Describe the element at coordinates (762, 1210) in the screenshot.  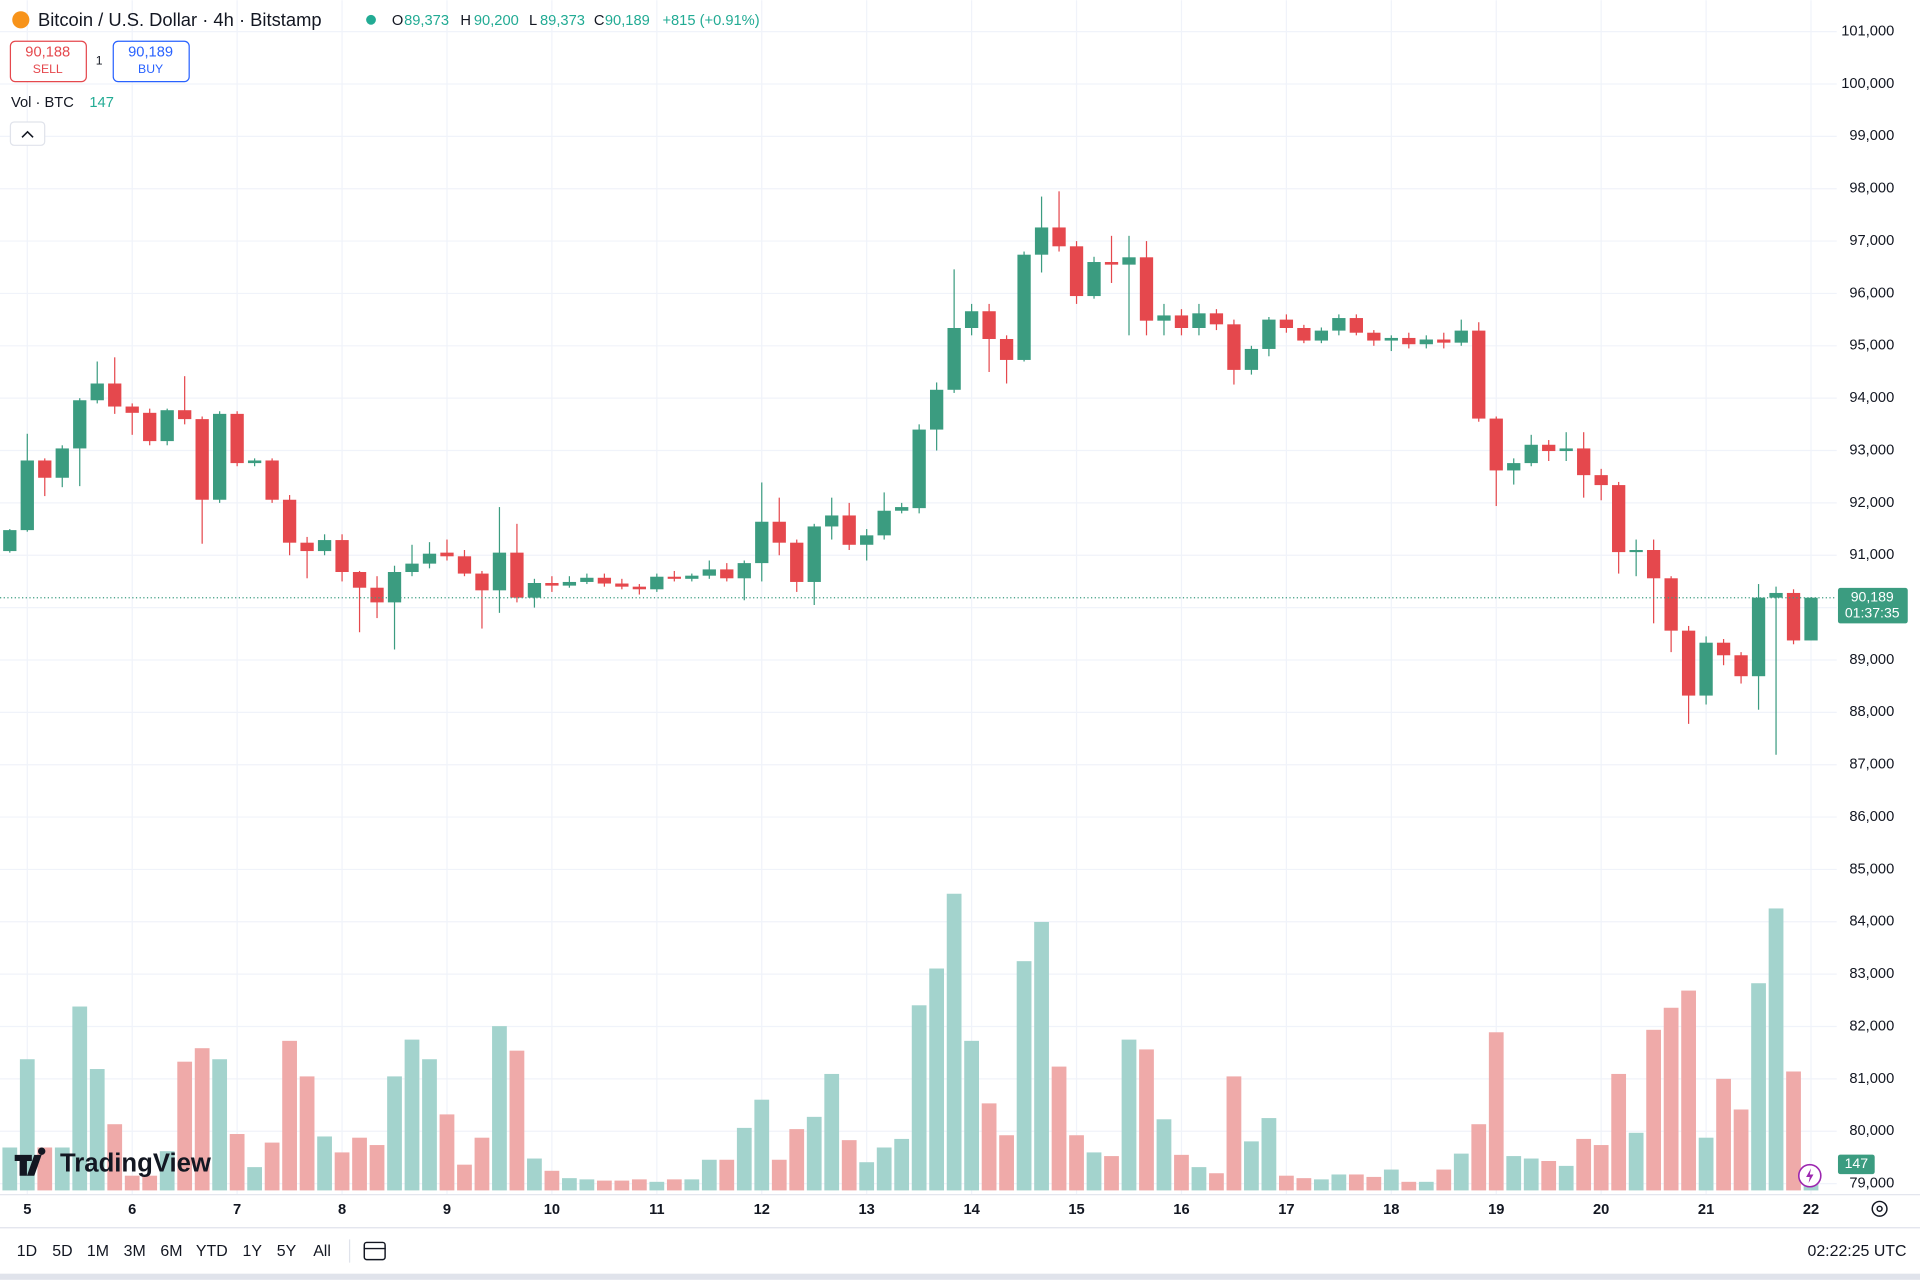
I see `x-tick-label: 12` at that location.